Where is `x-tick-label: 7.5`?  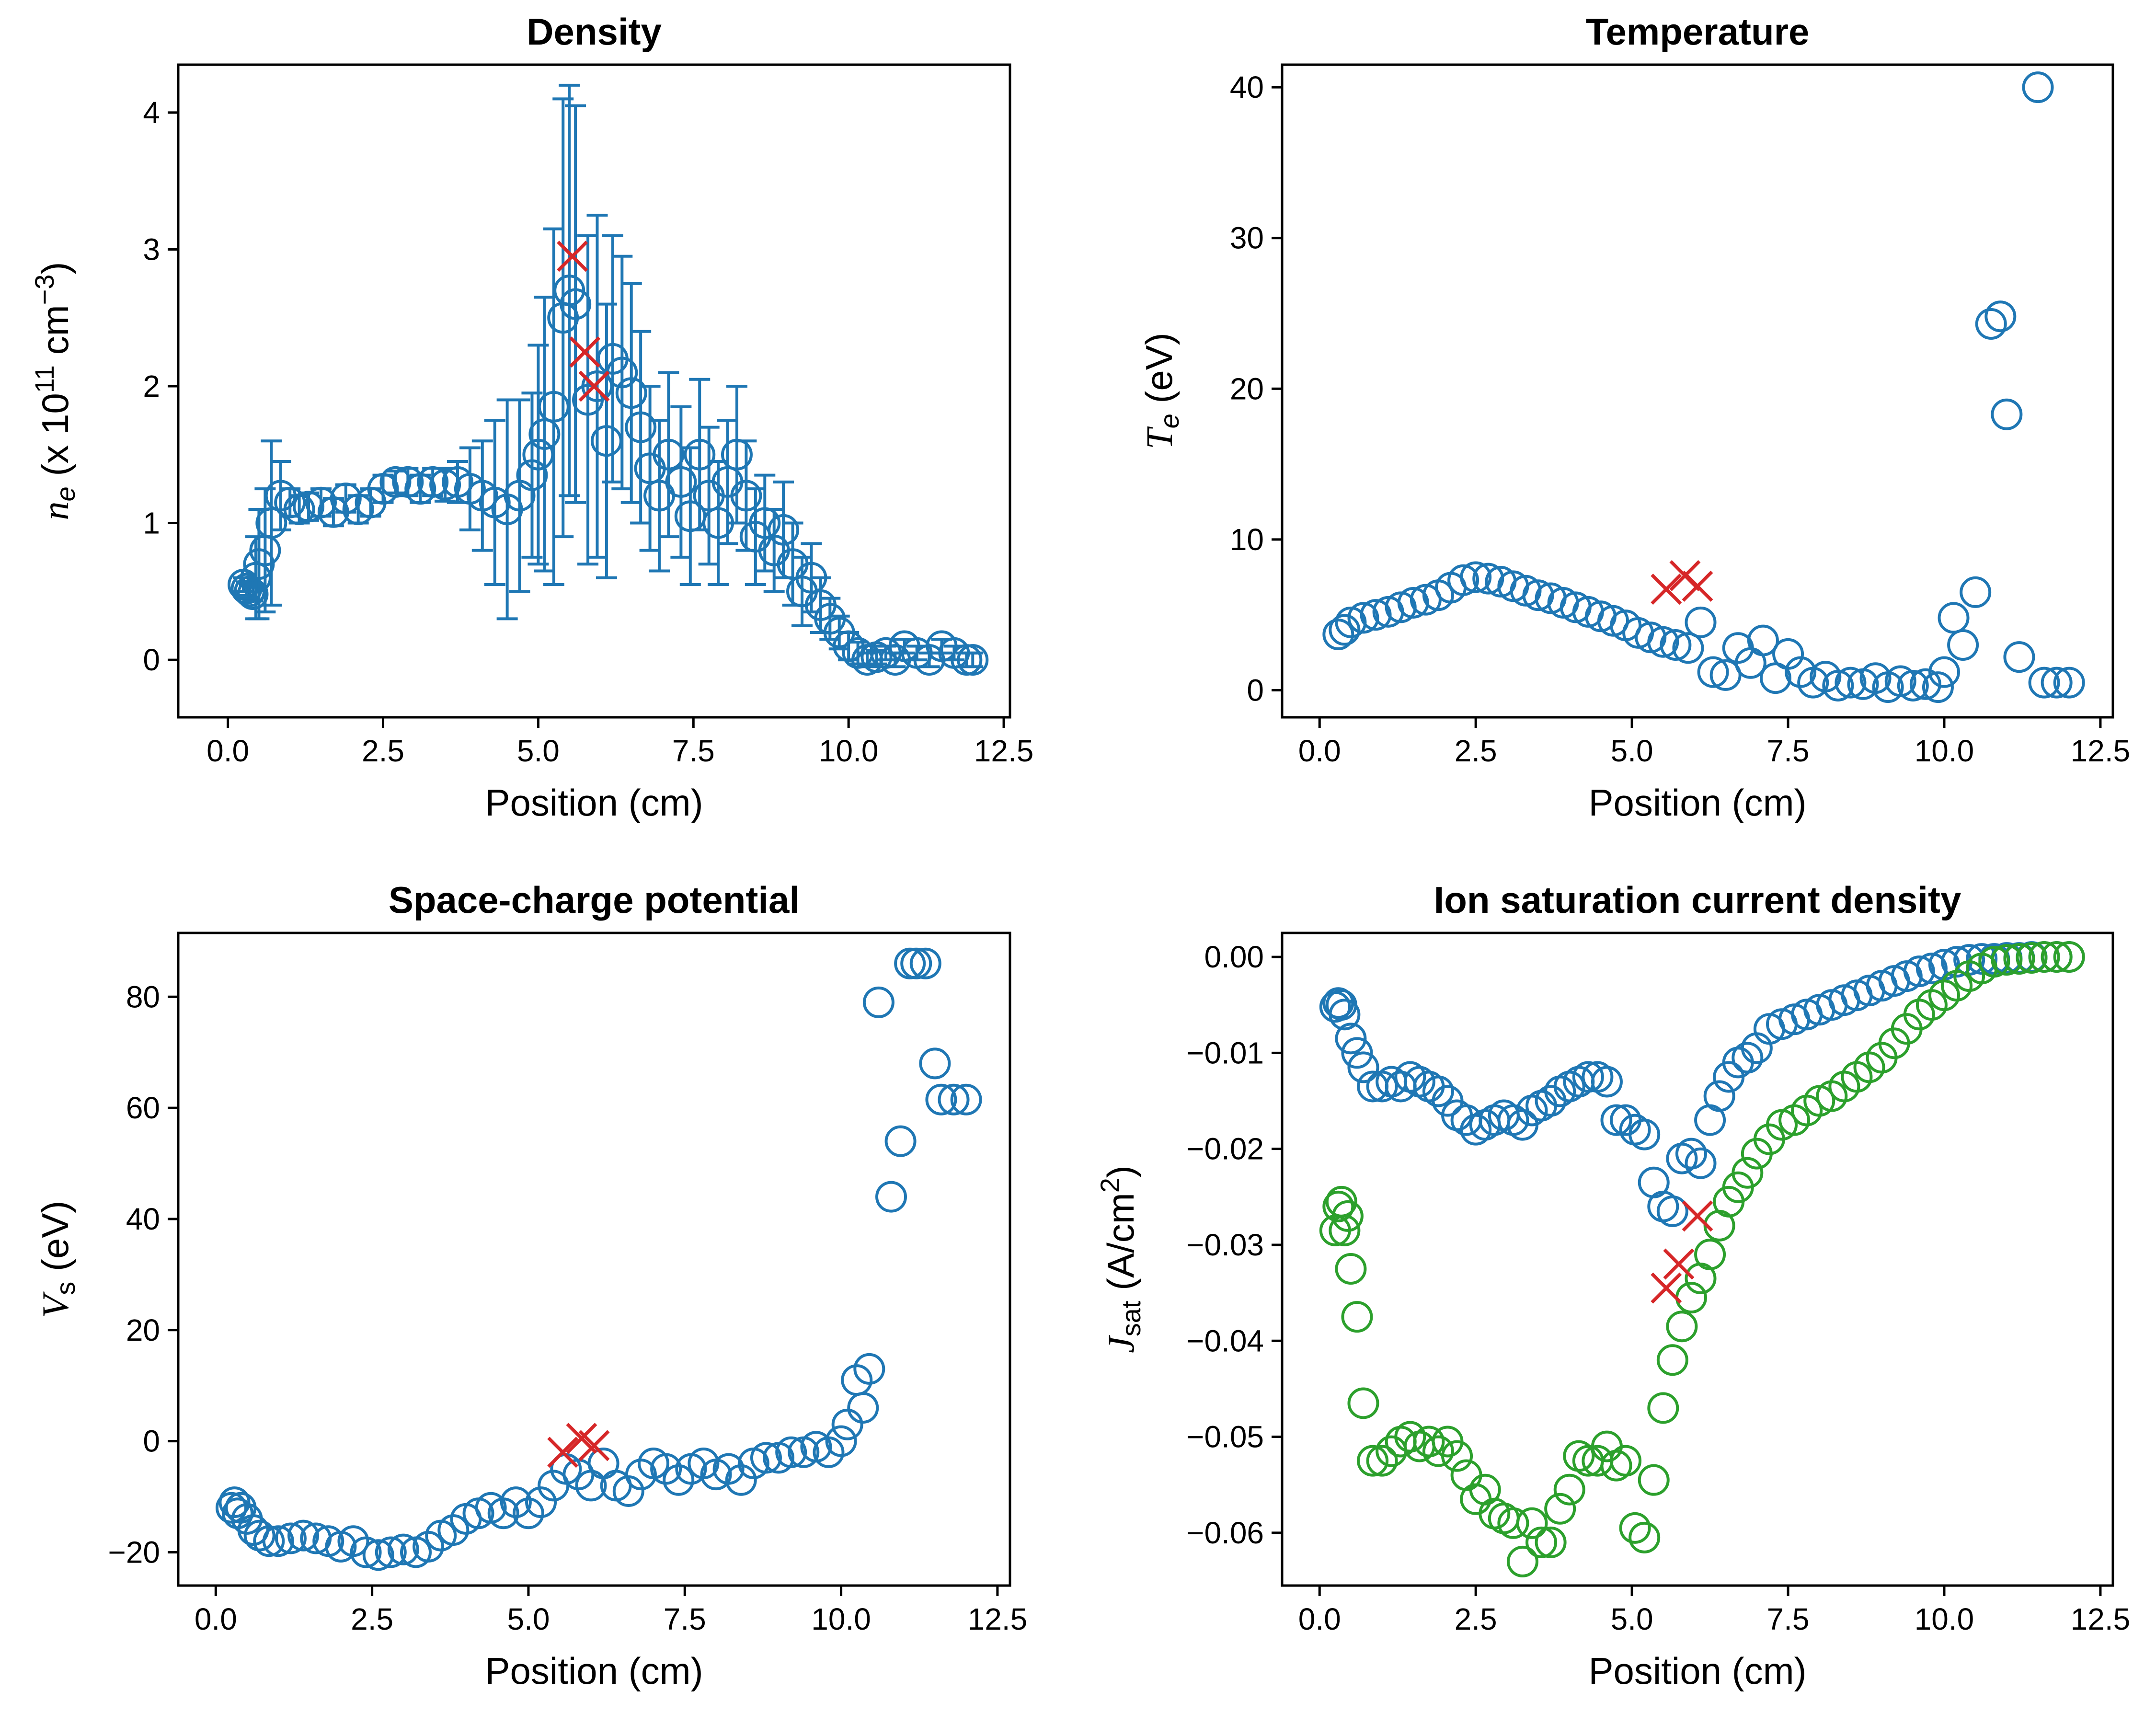 x-tick-label: 7.5 is located at coordinates (1788, 751).